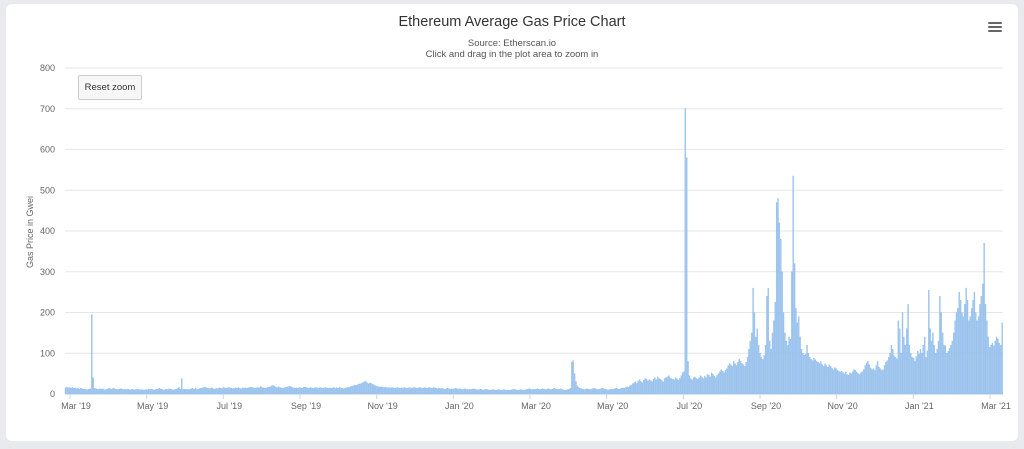  I want to click on hamburger-menu-icon, so click(995, 28).